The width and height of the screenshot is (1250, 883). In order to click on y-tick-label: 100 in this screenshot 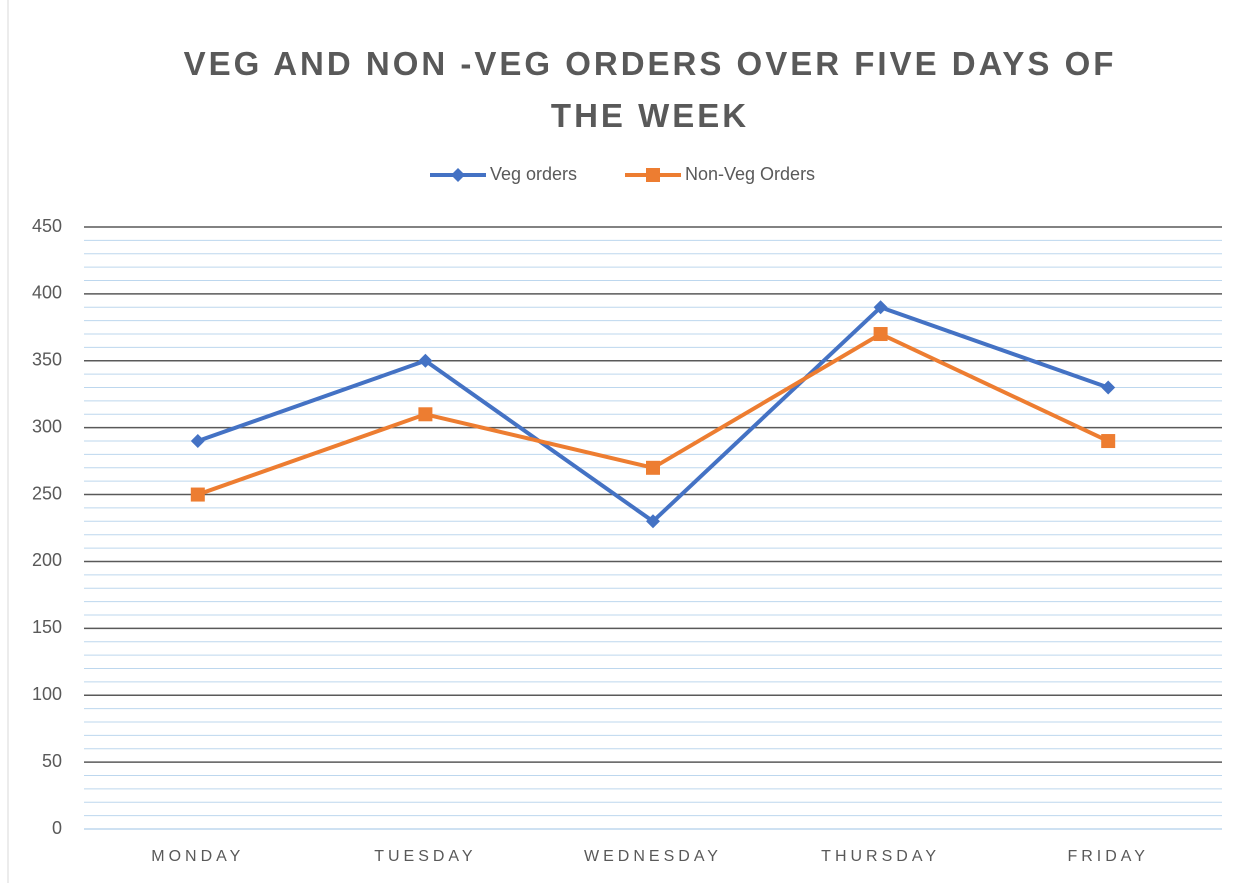, I will do `click(47, 694)`.